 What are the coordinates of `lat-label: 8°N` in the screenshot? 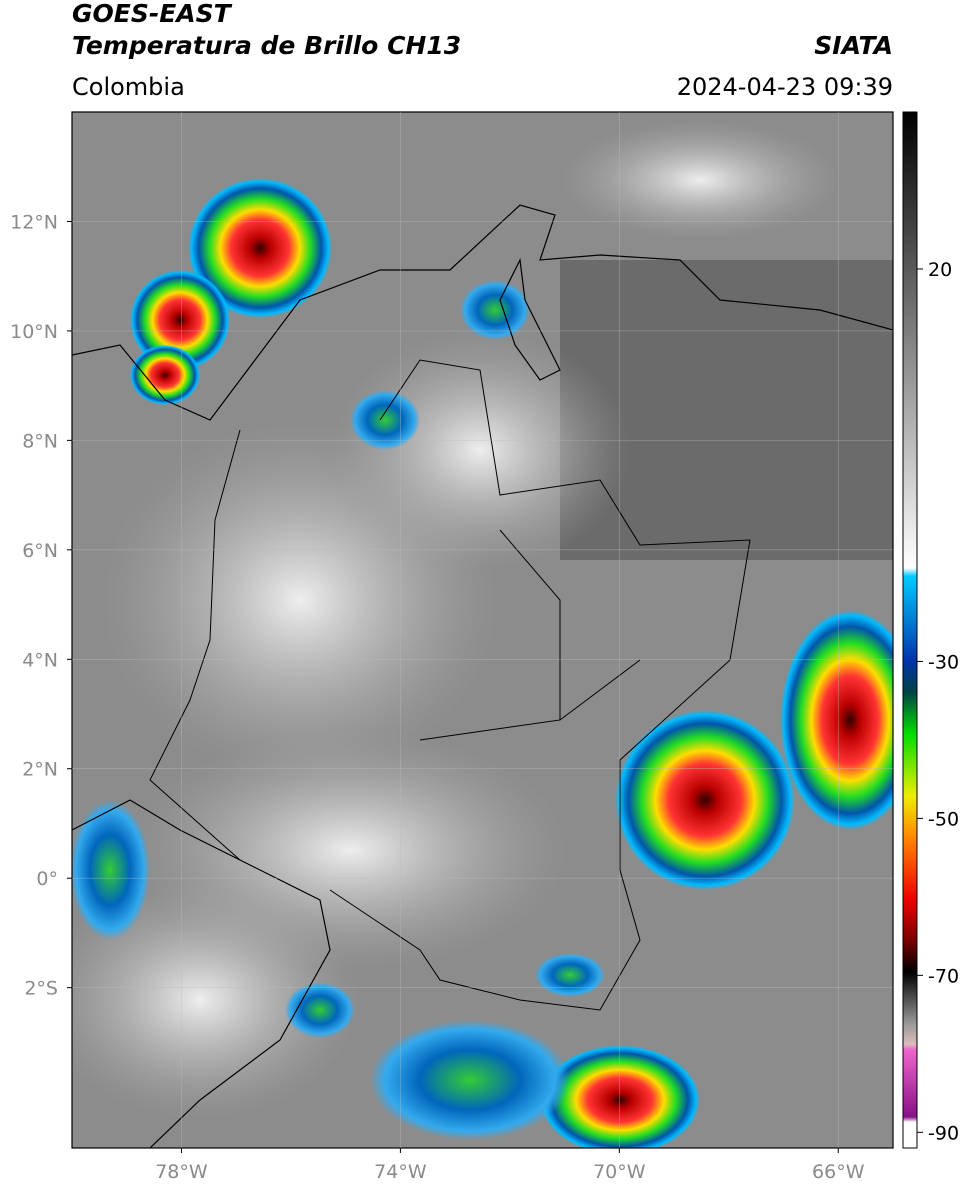 It's located at (40, 441).